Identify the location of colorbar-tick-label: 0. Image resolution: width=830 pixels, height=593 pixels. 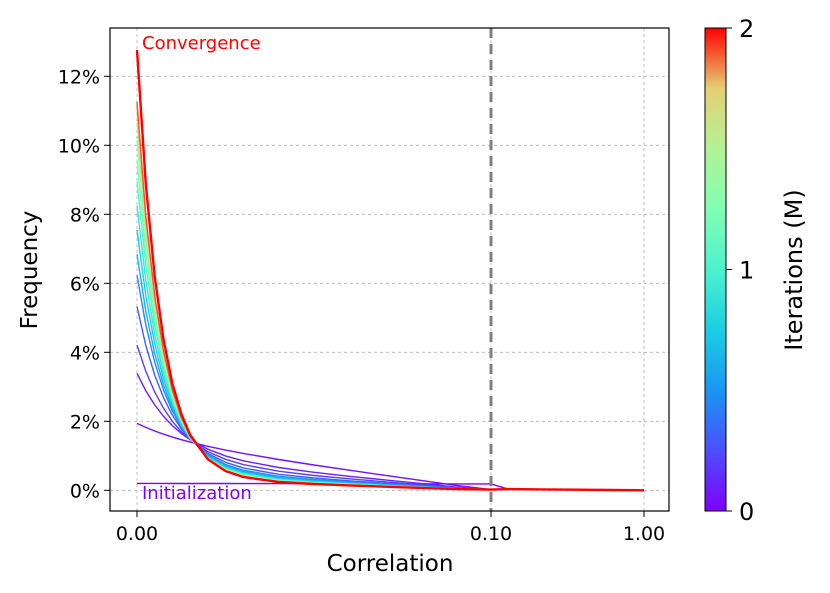
(746, 512).